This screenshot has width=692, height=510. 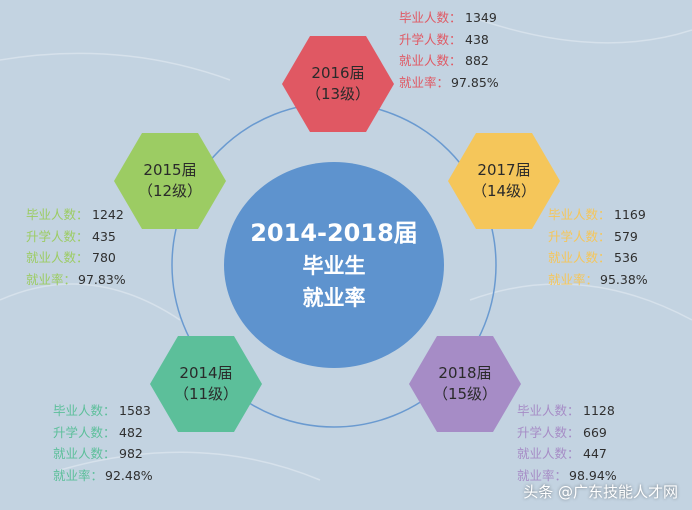 I want to click on hexagon-title: 2015届, so click(x=170, y=170).